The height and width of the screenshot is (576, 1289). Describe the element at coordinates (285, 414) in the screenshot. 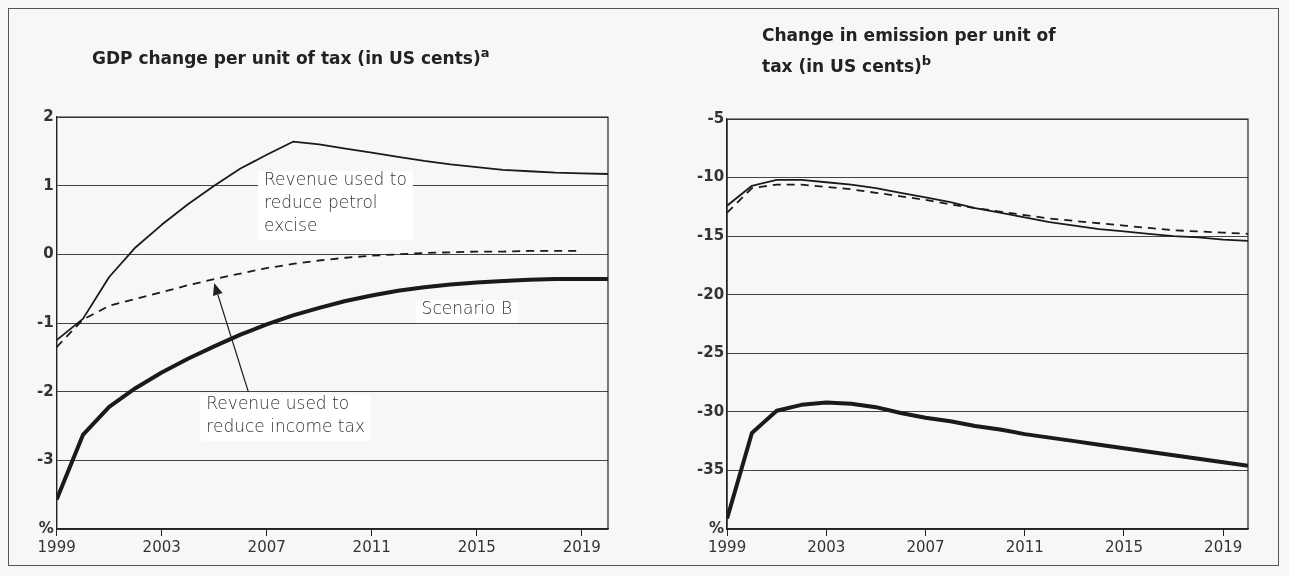

I see `text: Revenue used to reduce income tax` at that location.